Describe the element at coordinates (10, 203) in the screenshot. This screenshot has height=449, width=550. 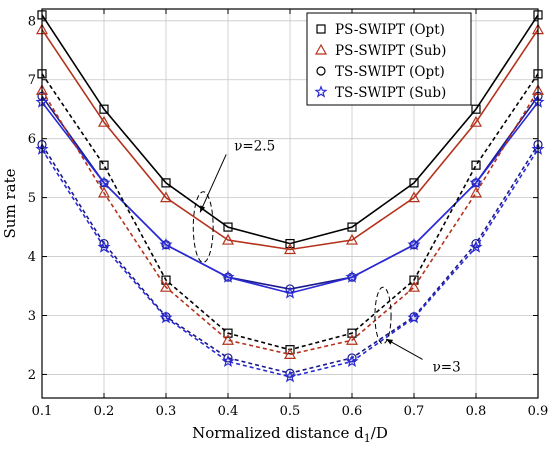
I see `y-axis-title: Sum rate` at that location.